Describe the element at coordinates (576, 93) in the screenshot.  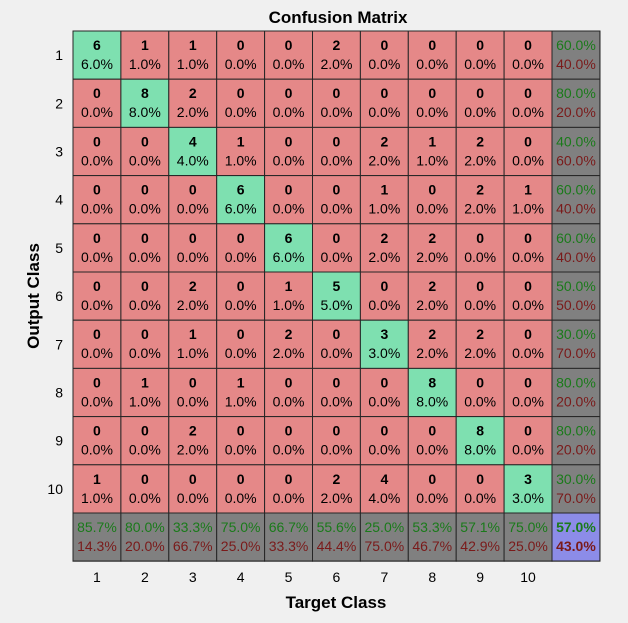
I see `row-correct-label: 80.0%` at that location.